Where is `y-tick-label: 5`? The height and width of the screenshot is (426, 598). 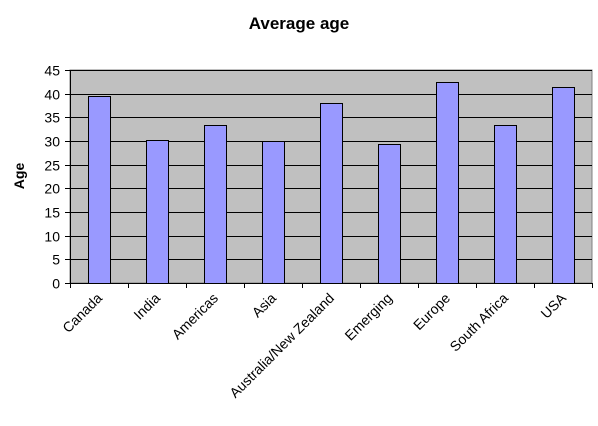 y-tick-label: 5 is located at coordinates (56, 260).